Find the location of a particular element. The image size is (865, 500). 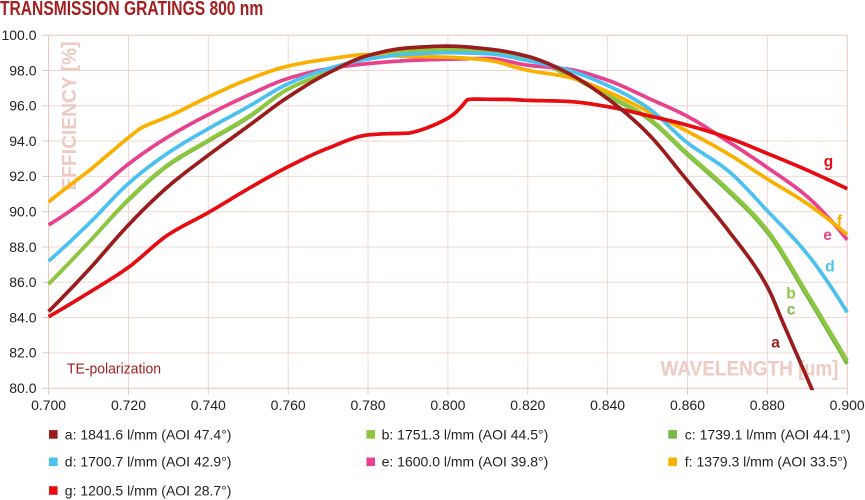

svg-text: d: 1700.7 l/mm (AOI 42.9°) is located at coordinates (148, 462).